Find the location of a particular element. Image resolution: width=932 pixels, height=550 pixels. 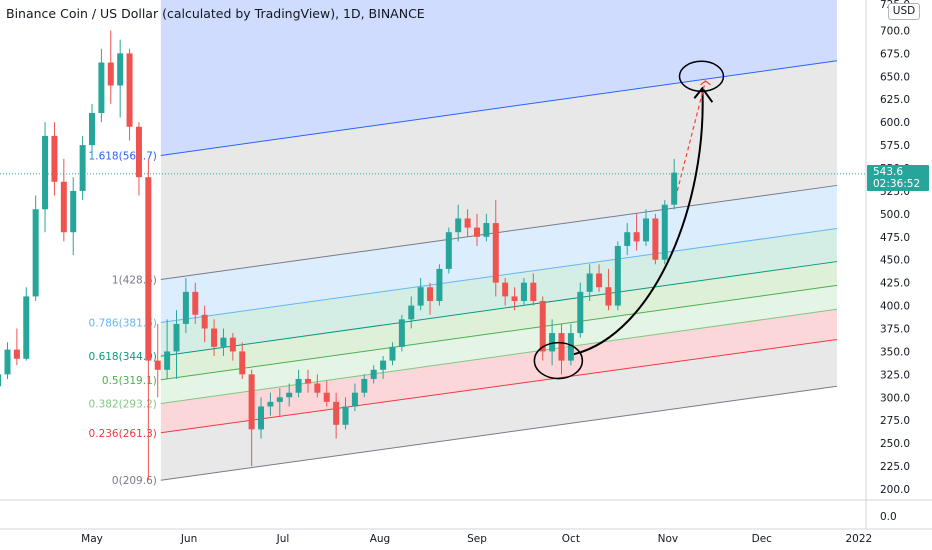

annotation-circle-target is located at coordinates (701, 76).